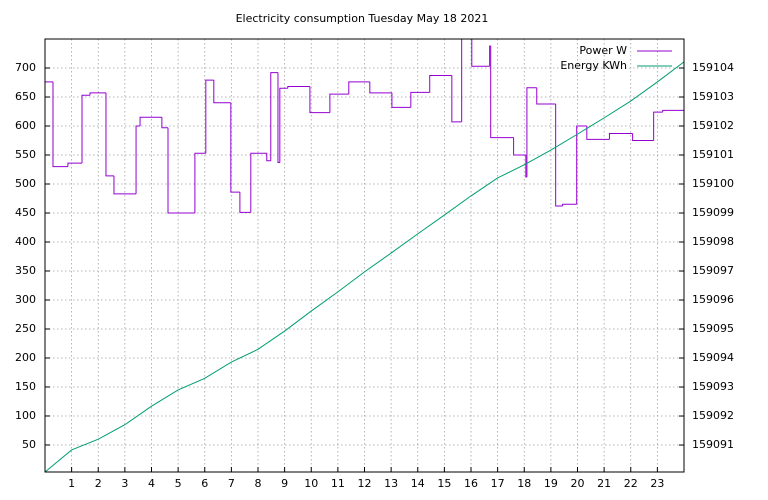 The height and width of the screenshot is (500, 768). What do you see at coordinates (713, 154) in the screenshot?
I see `y2-tick-label: 159101` at bounding box center [713, 154].